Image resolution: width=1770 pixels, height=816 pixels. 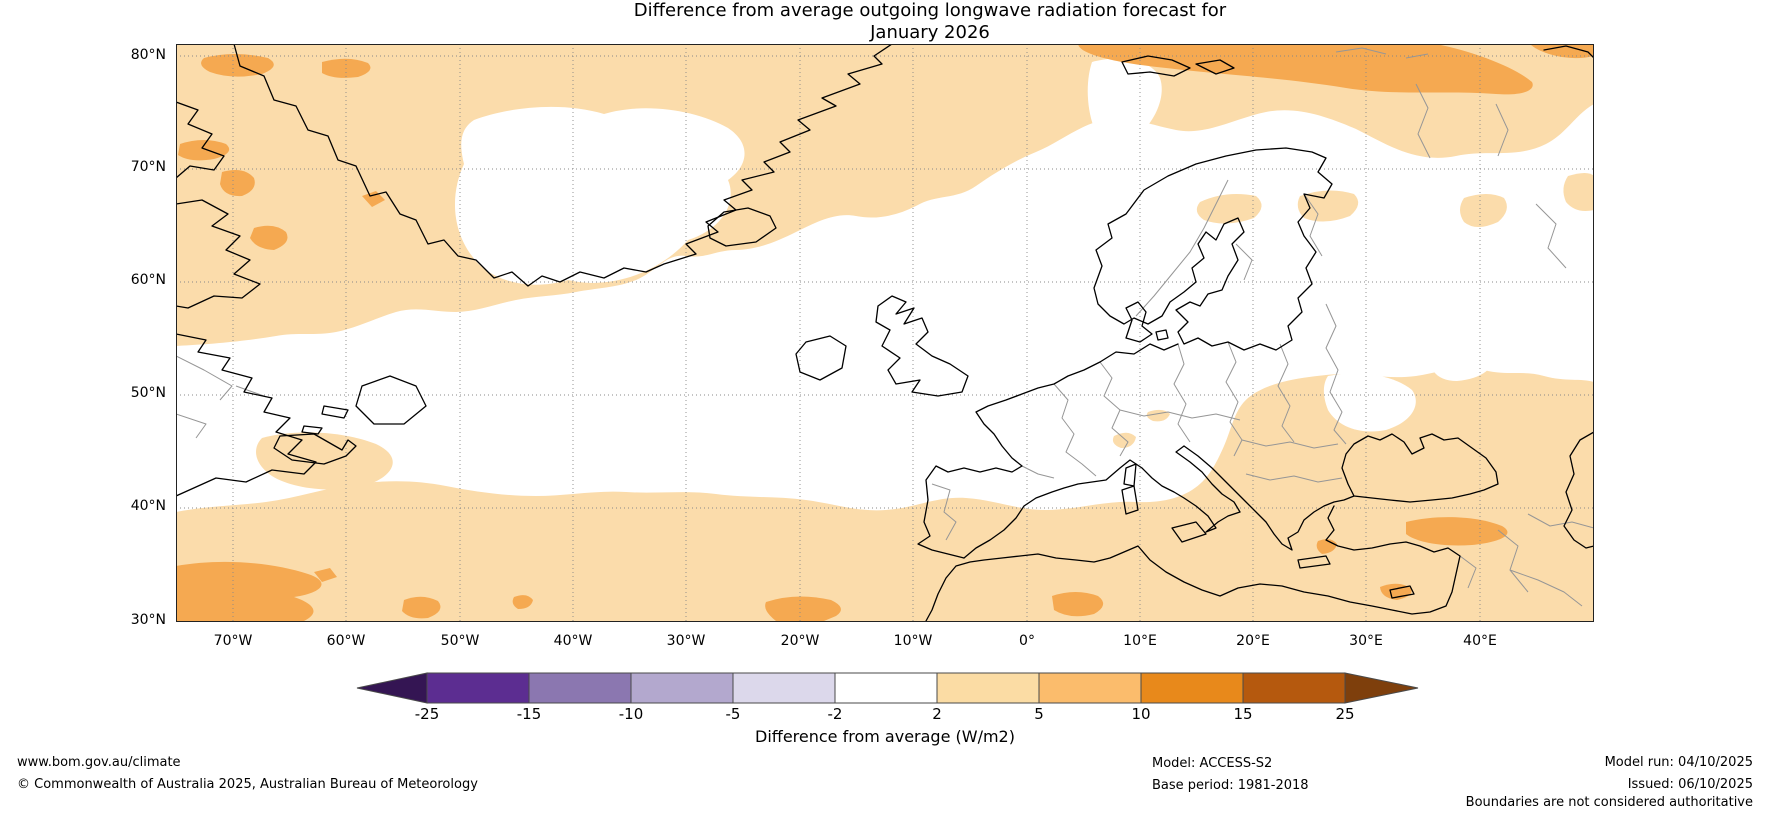 What do you see at coordinates (99, 762) in the screenshot?
I see `footer-website-url: www.bom.gov.au/climate` at bounding box center [99, 762].